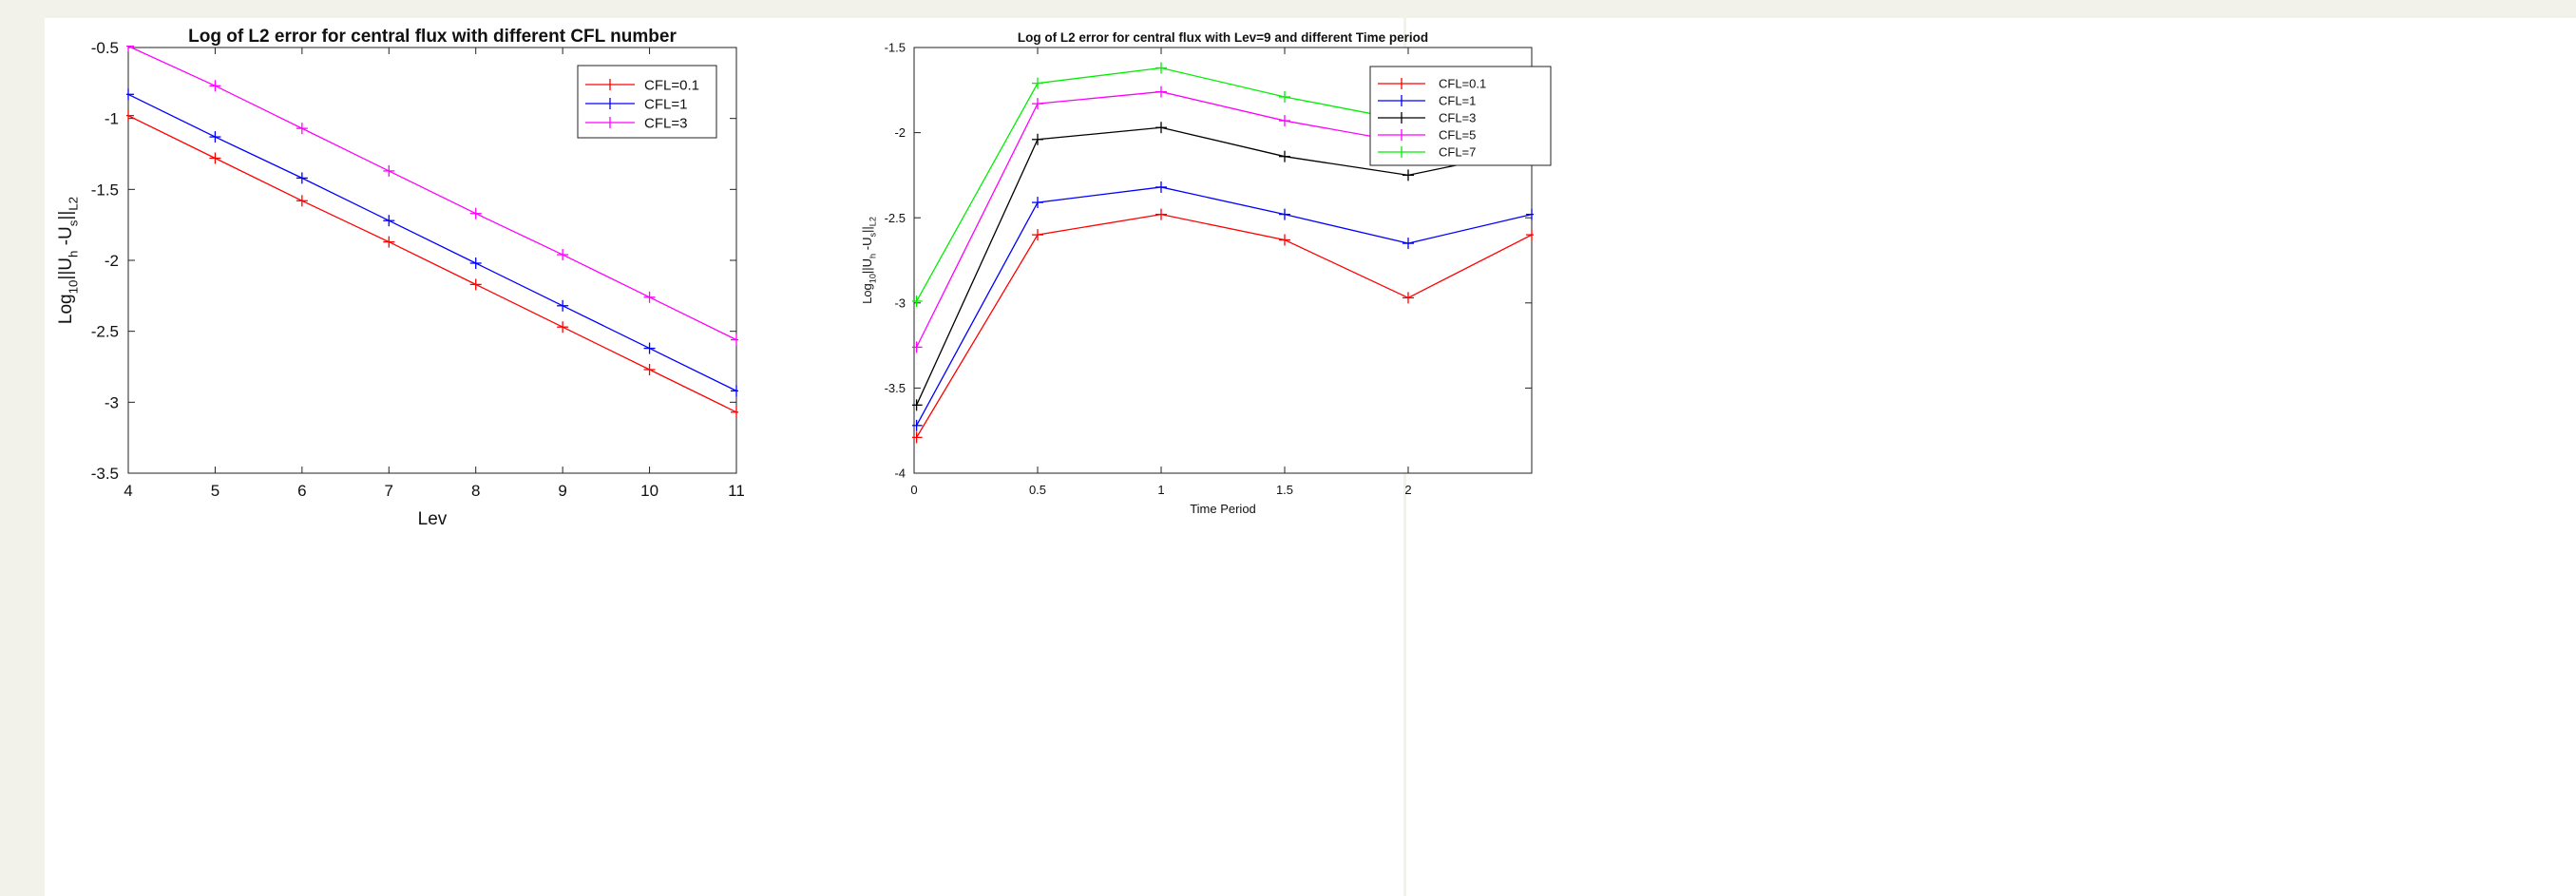 The width and height of the screenshot is (2576, 896). I want to click on y-tick-label: -1.5, so click(105, 190).